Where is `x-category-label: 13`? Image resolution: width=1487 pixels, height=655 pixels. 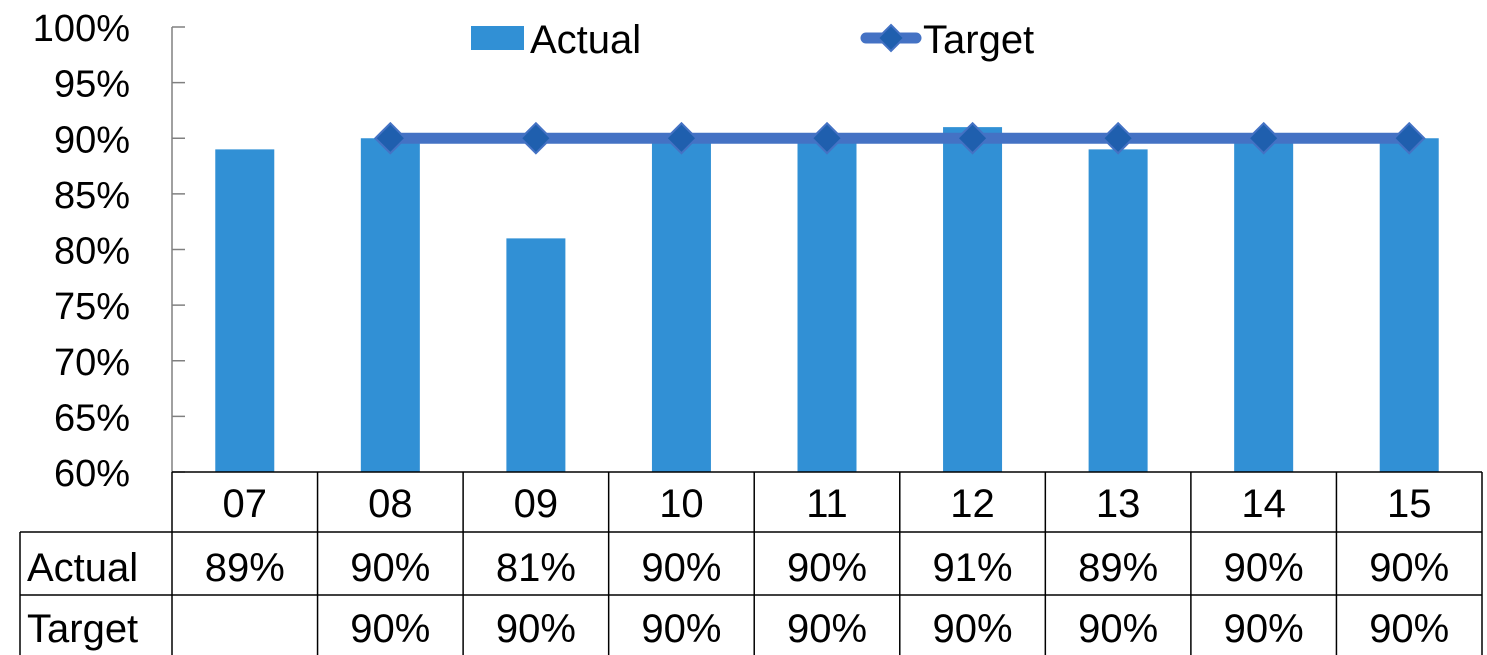 x-category-label: 13 is located at coordinates (1118, 504).